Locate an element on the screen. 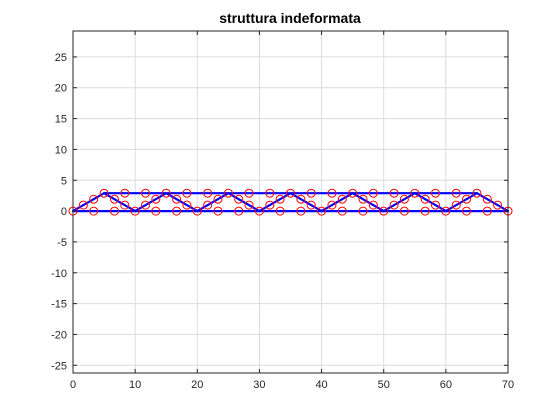 The height and width of the screenshot is (420, 560). y-tick-labels: -25 -20 -15 -10 -5 0 5 10 15 20 25 is located at coordinates (59, 212).